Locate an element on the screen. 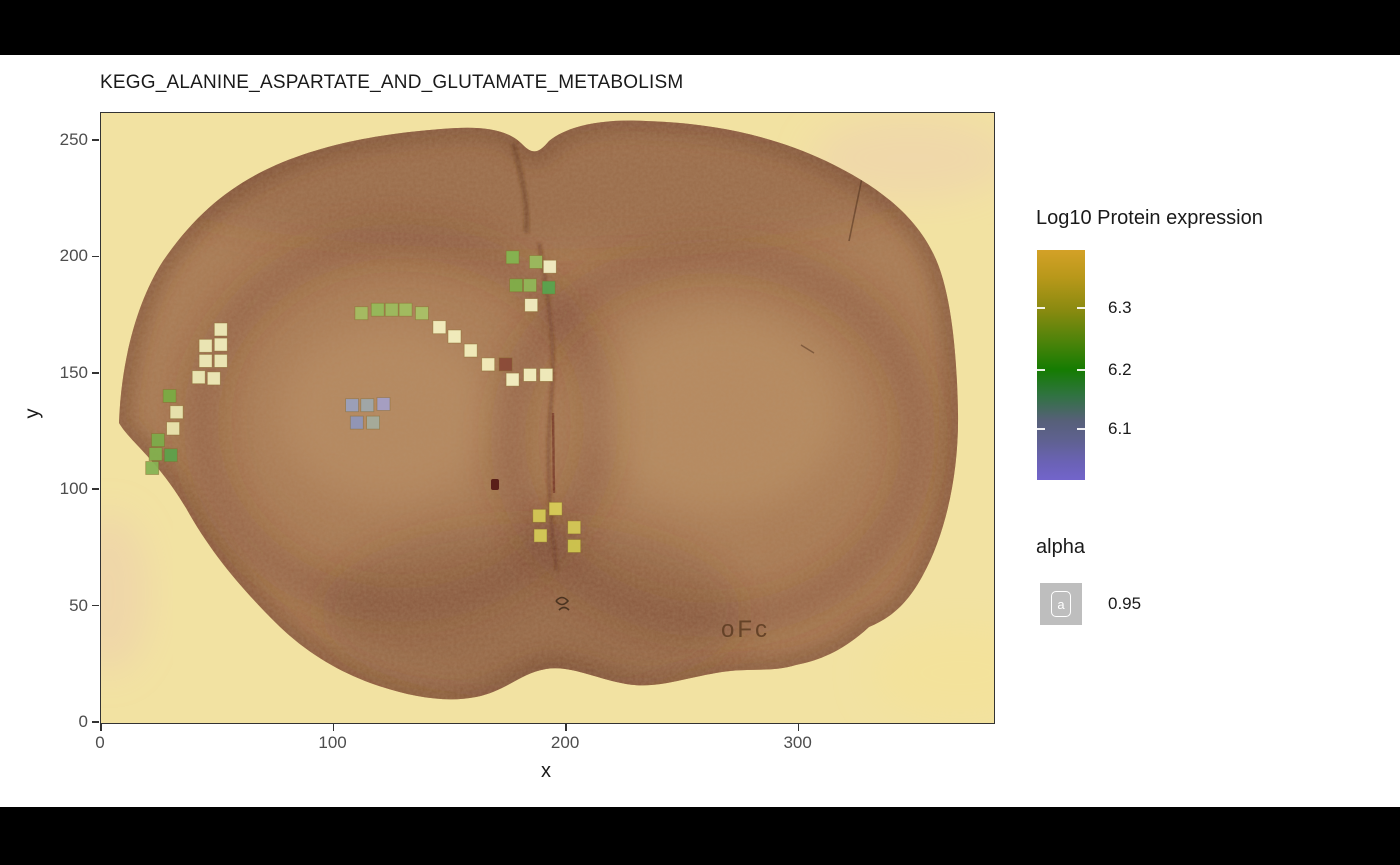  dark-spot is located at coordinates (495, 484).